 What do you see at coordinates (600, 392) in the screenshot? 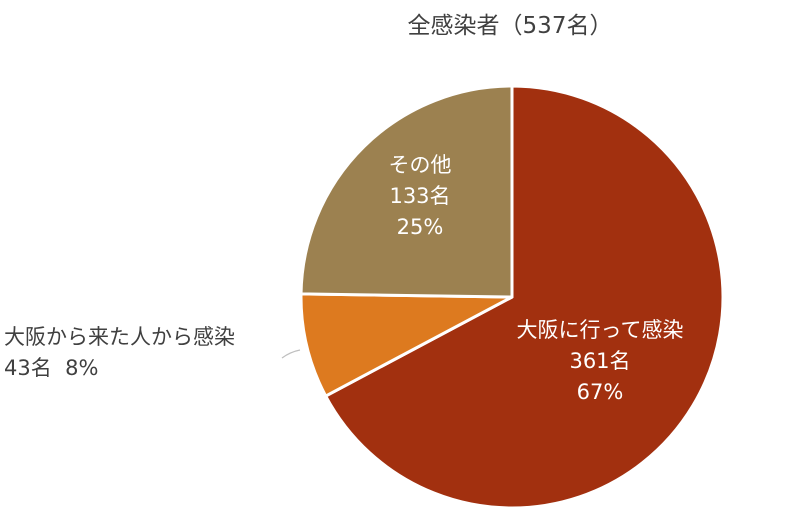
I see `slice-percent: 67%` at bounding box center [600, 392].